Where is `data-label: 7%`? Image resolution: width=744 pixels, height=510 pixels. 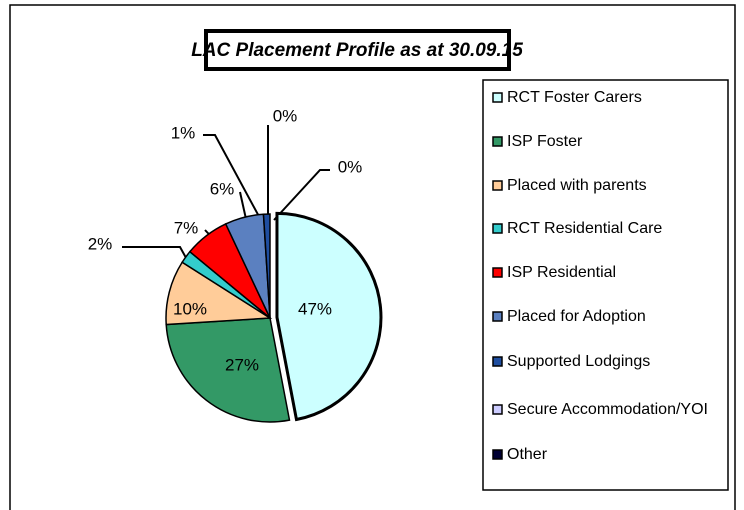
data-label: 7% is located at coordinates (186, 227).